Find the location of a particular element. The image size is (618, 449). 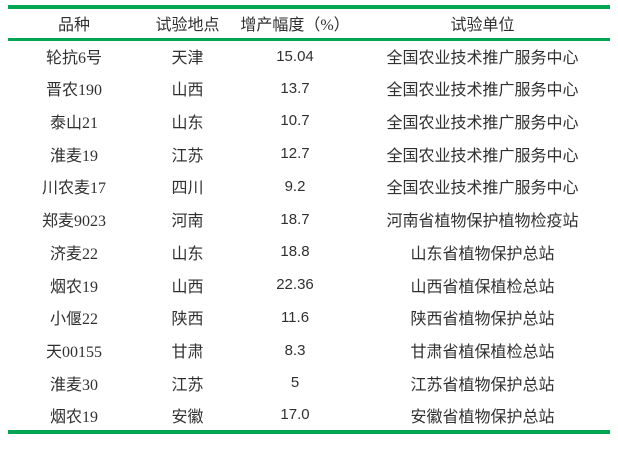

location-cell: 河南 is located at coordinates (187, 222).